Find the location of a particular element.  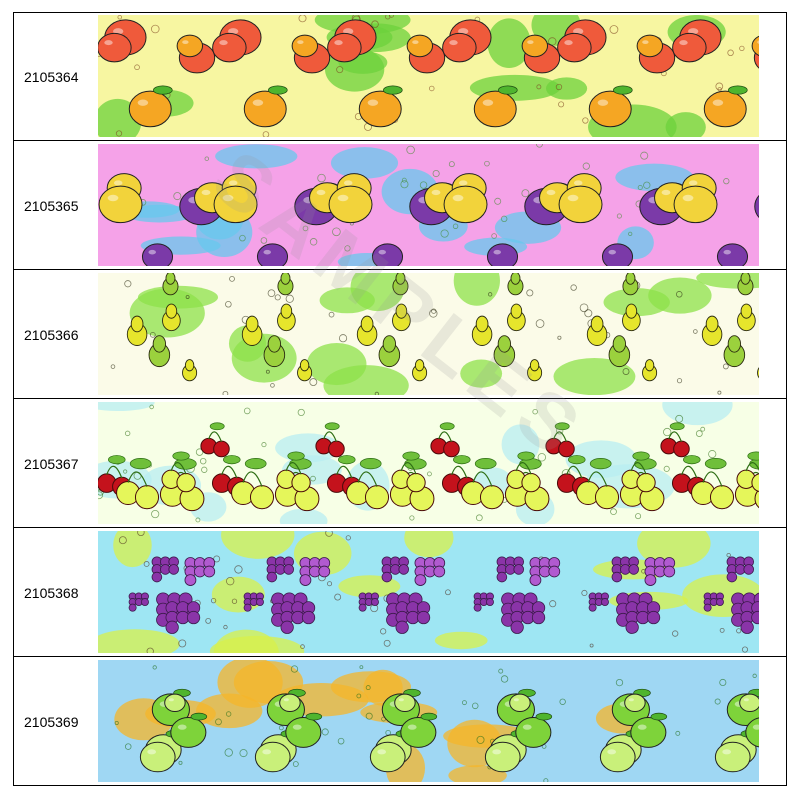

product-code: 2105366 is located at coordinates (51, 335).